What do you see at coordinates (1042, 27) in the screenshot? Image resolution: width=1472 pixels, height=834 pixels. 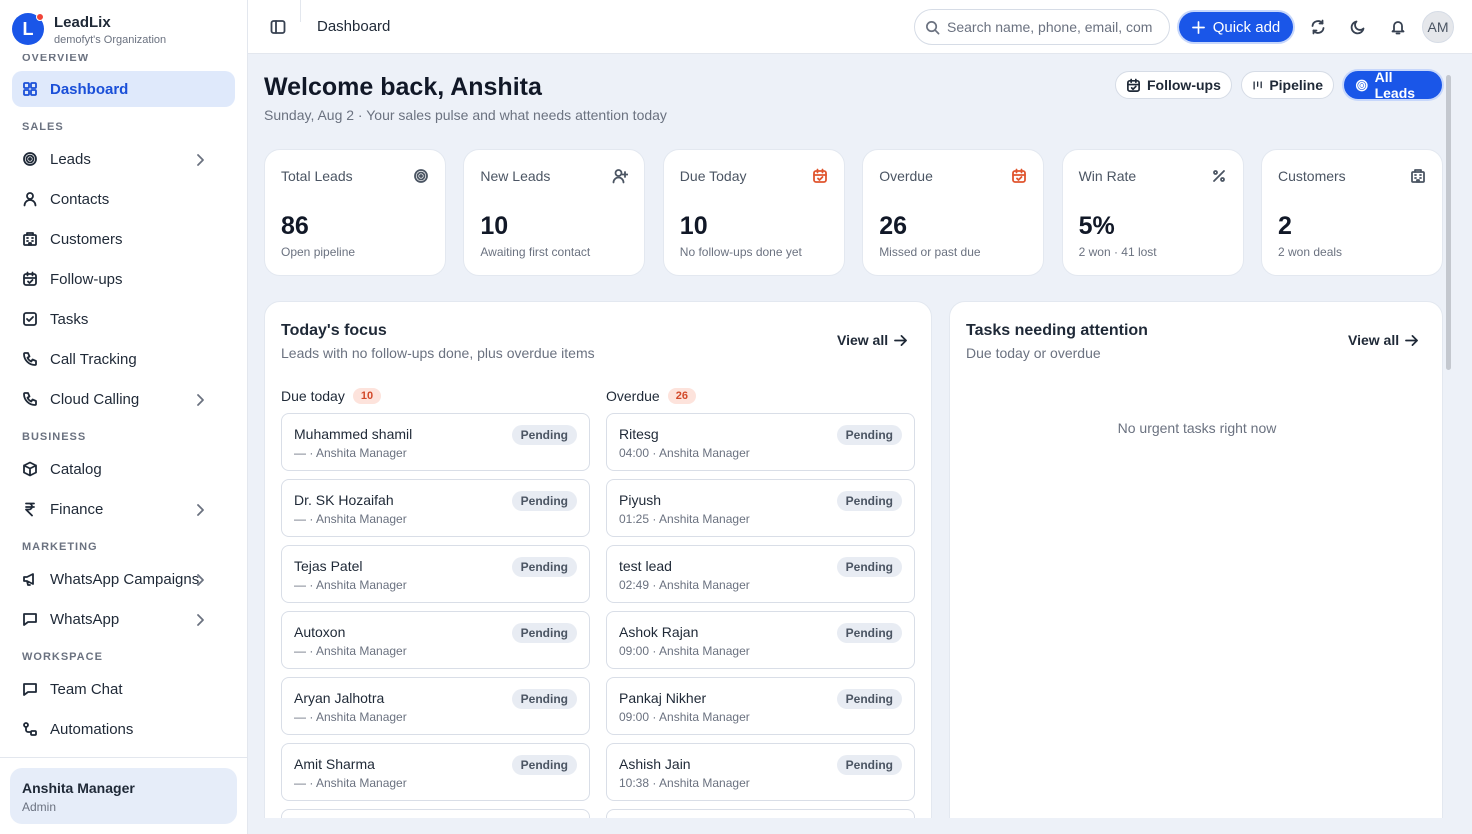 I see `search: Search name, phone, email, com` at bounding box center [1042, 27].